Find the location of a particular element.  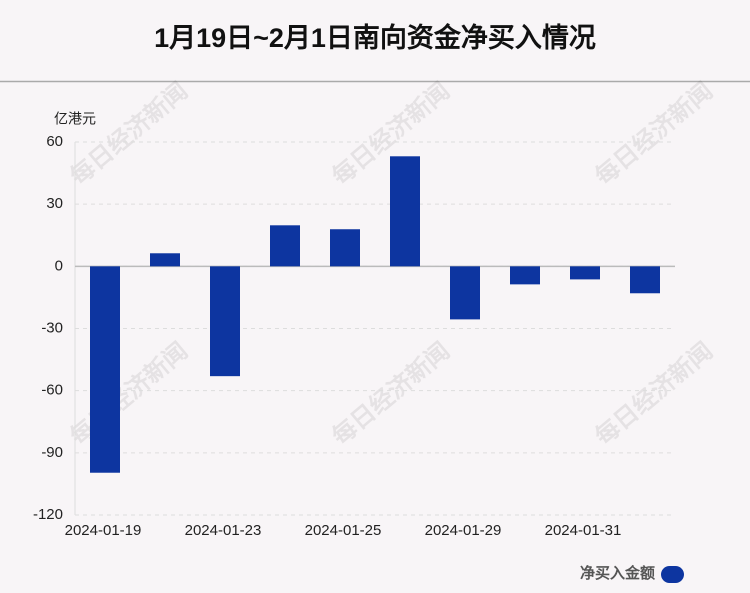

y-tick-label: -120 is located at coordinates (48, 514).